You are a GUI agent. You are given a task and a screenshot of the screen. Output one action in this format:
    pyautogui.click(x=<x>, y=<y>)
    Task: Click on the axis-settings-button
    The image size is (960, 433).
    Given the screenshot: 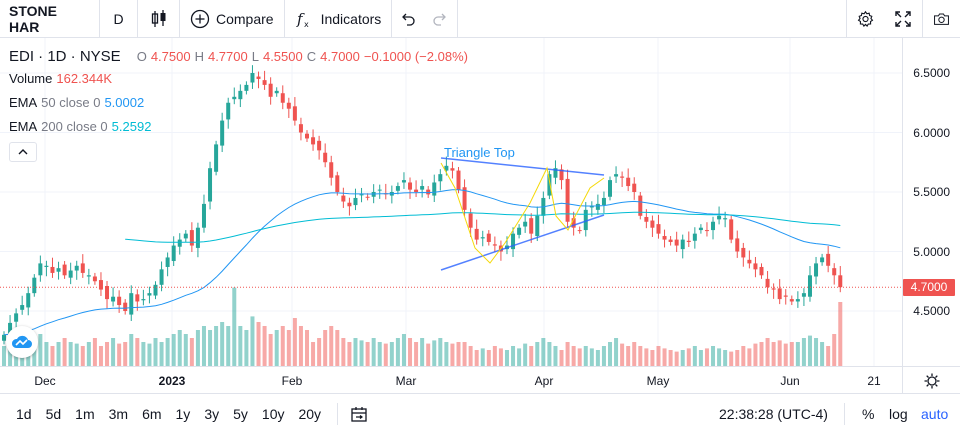 What is the action you would take?
    pyautogui.click(x=931, y=380)
    